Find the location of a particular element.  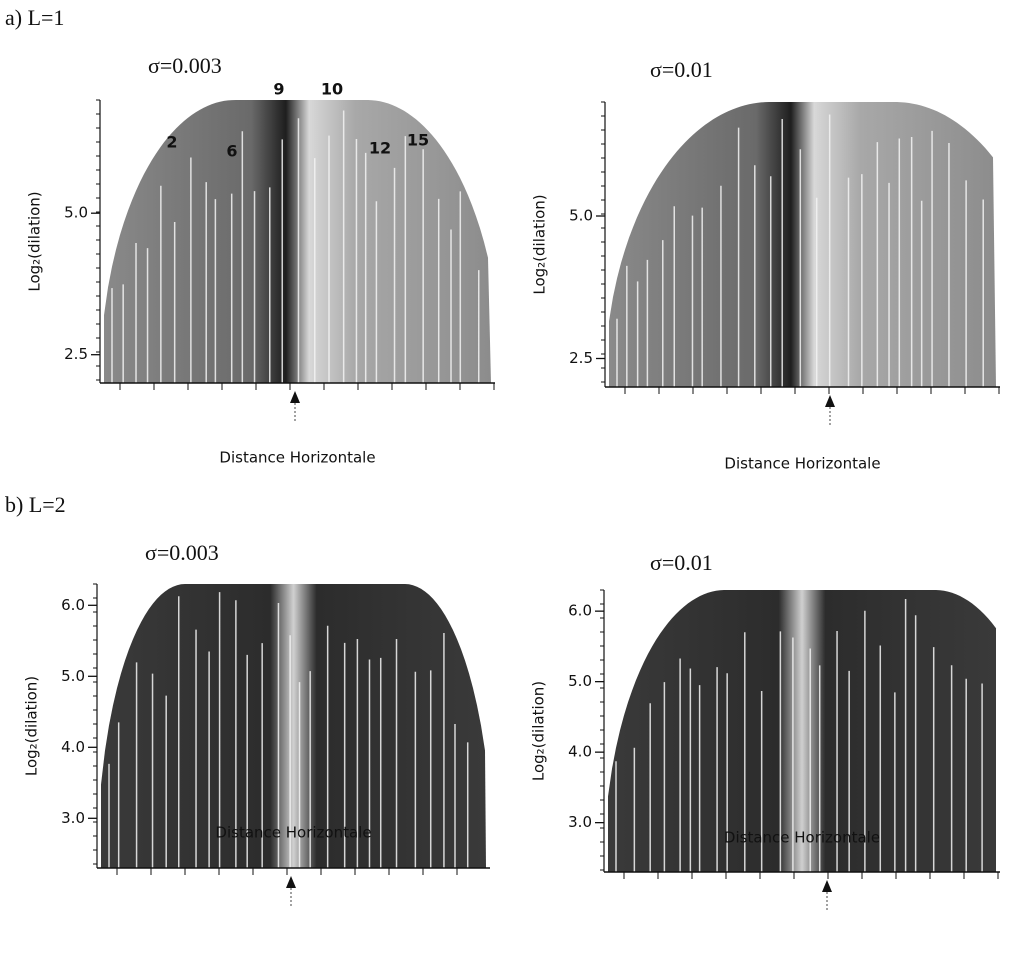

section-label: b) L=2 is located at coordinates (35, 504).